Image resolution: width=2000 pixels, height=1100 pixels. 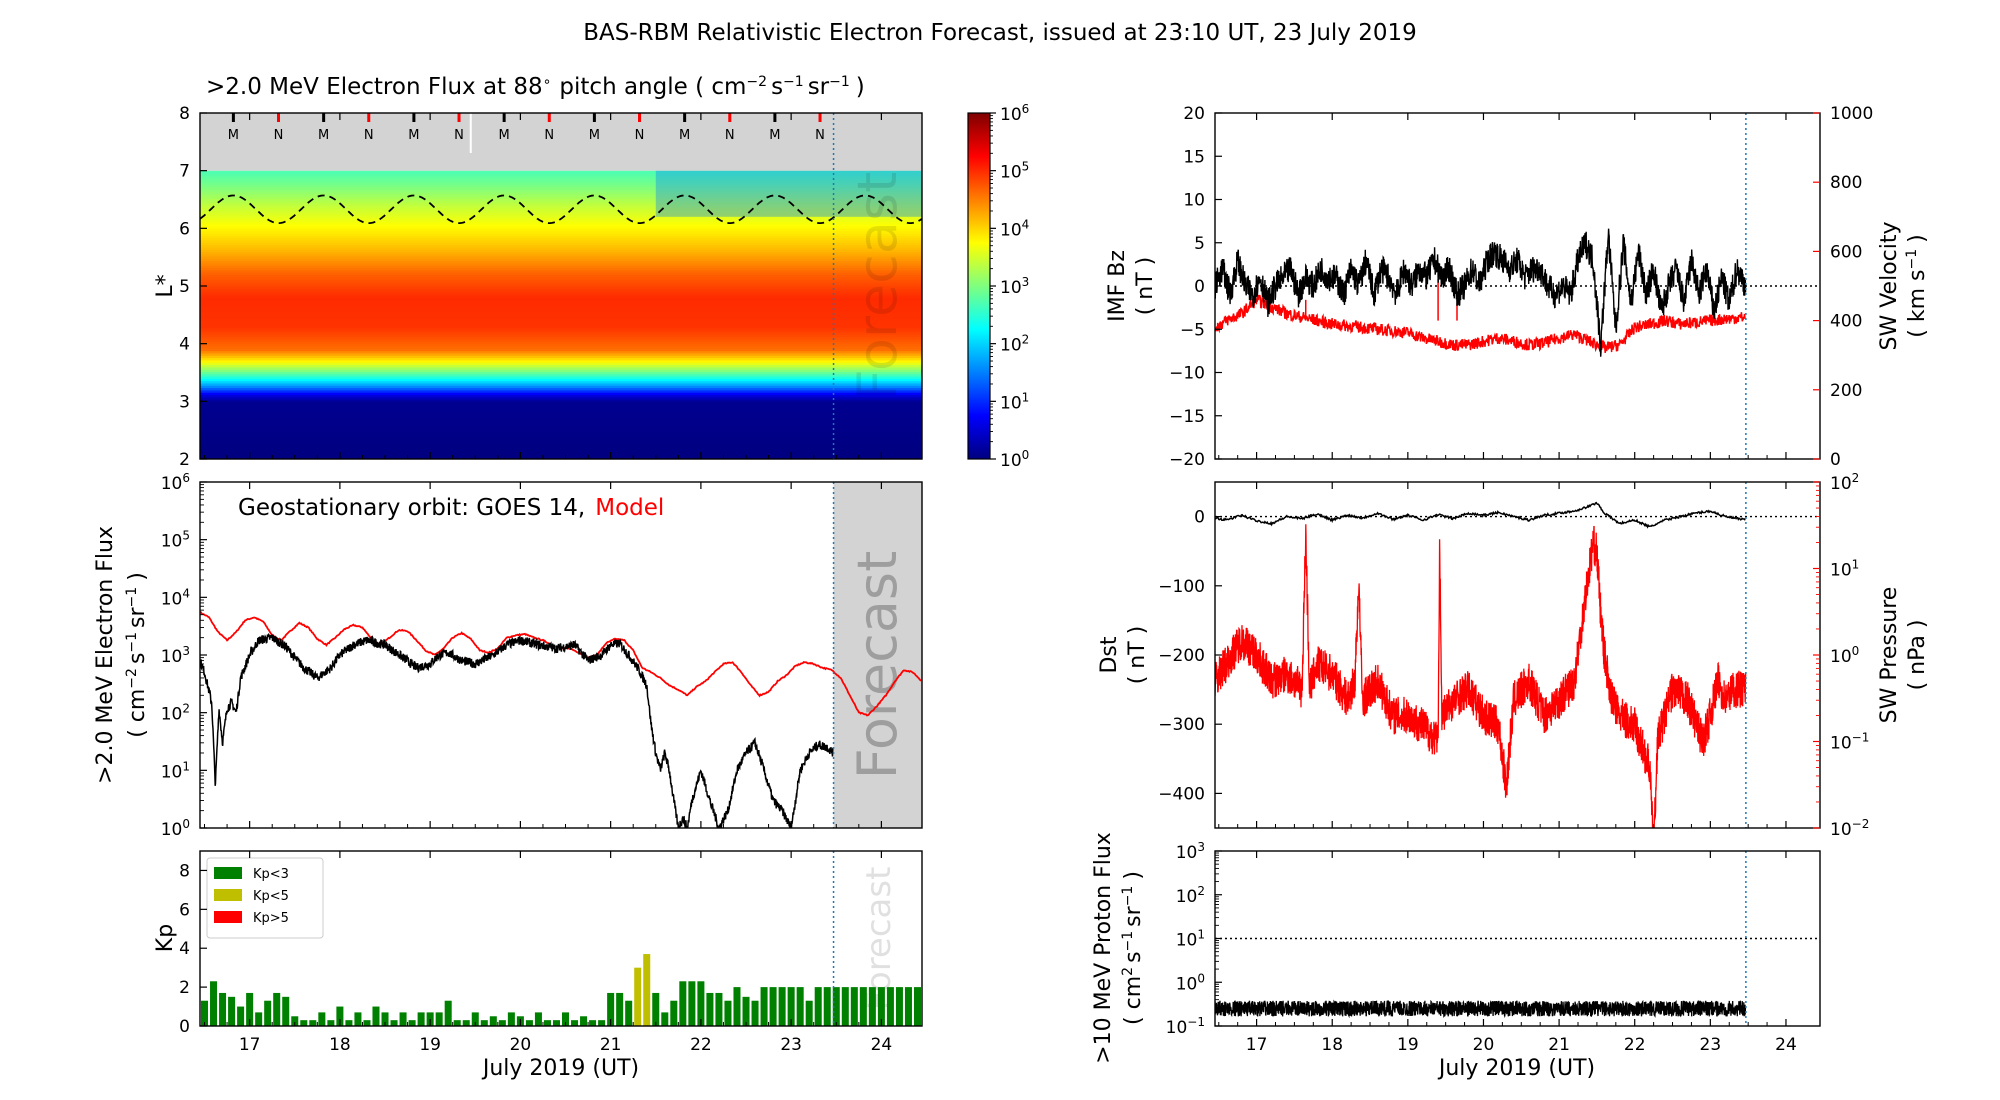 I want to click on proton-flux-line, so click(x=1481, y=1009).